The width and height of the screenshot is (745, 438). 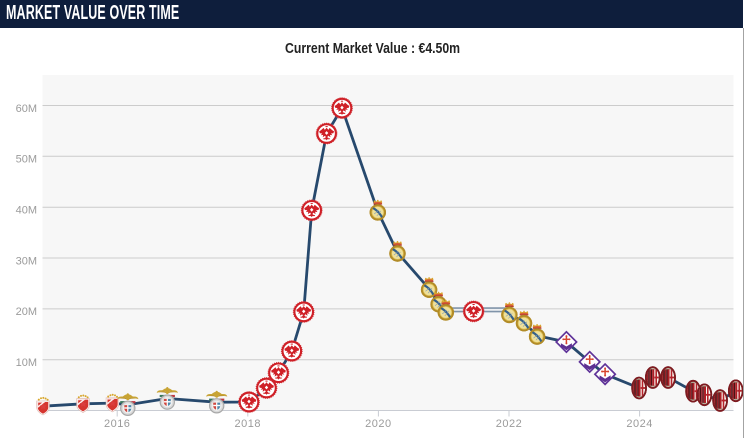 What do you see at coordinates (248, 424) in the screenshot?
I see `svg-text: 2018` at bounding box center [248, 424].